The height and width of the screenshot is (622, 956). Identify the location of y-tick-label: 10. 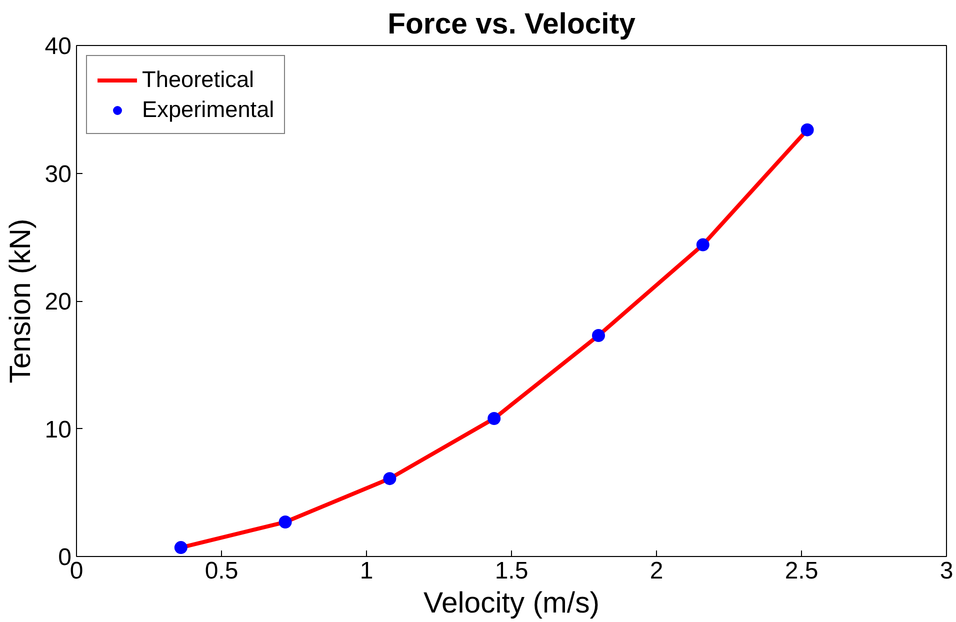
(58, 430).